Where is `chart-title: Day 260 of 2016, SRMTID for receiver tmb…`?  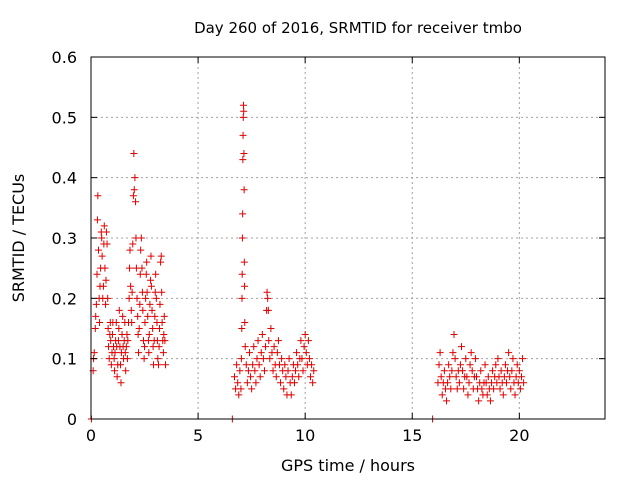 chart-title: Day 260 of 2016, SRMTID for receiver tmb… is located at coordinates (358, 28).